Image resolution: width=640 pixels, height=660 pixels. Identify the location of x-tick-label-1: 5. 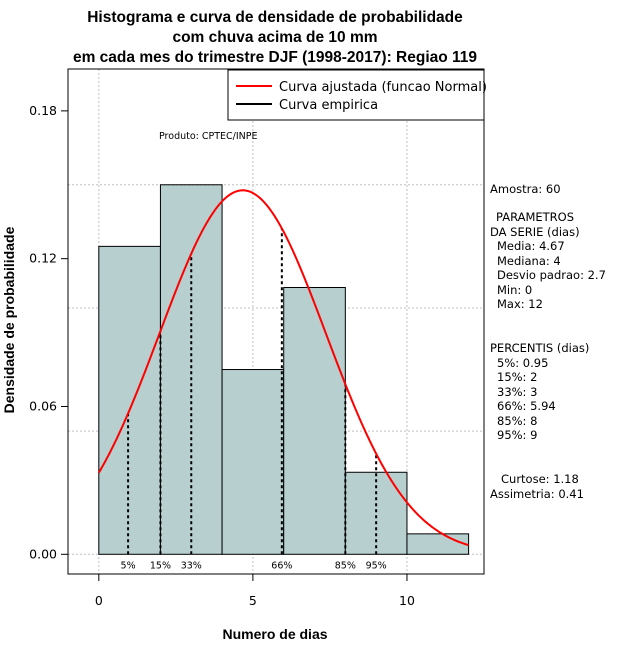
(253, 600).